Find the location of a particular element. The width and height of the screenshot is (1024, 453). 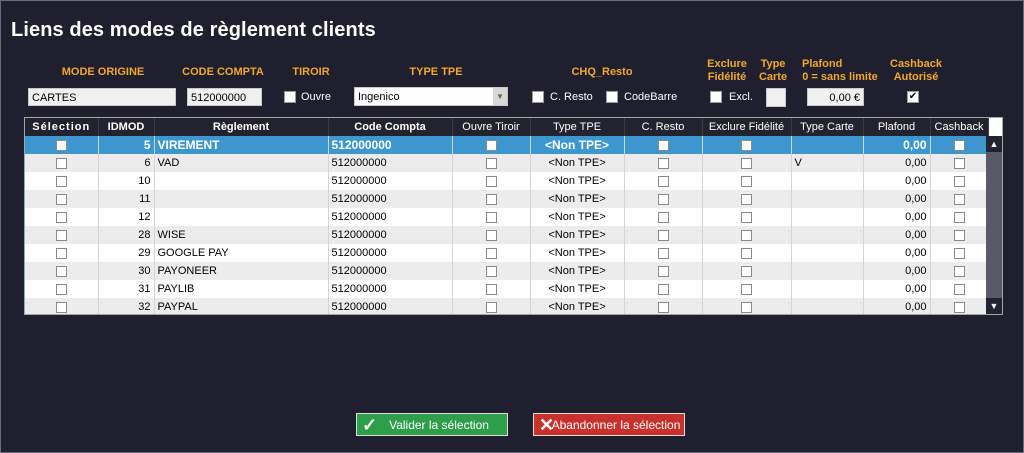

validate-selection-button: ✓ Valider la sélection is located at coordinates (432, 424).